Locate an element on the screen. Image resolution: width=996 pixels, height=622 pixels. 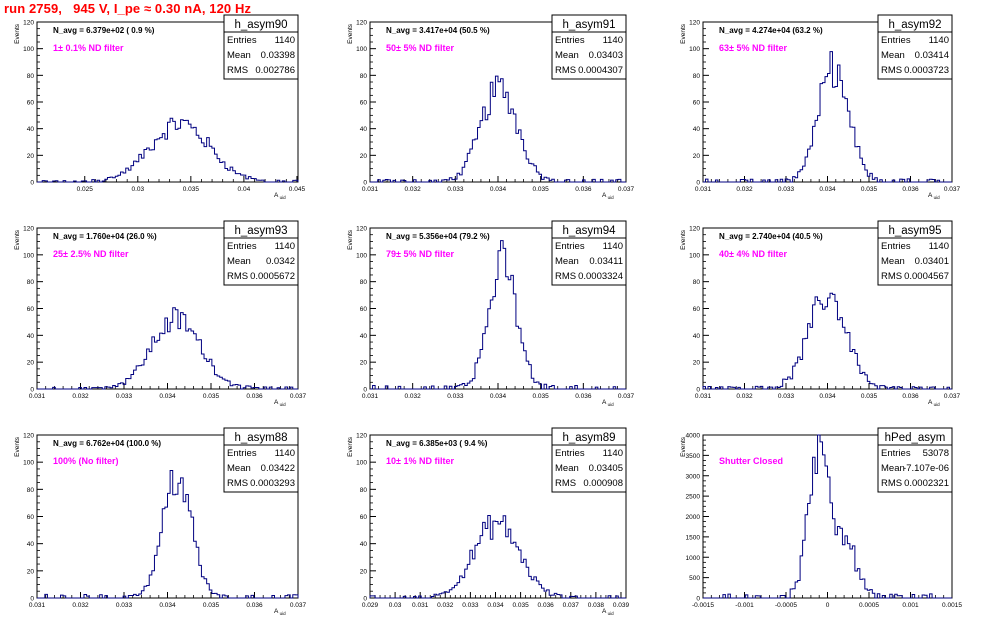
x-tick-label: -0.0015 is located at coordinates (703, 605).